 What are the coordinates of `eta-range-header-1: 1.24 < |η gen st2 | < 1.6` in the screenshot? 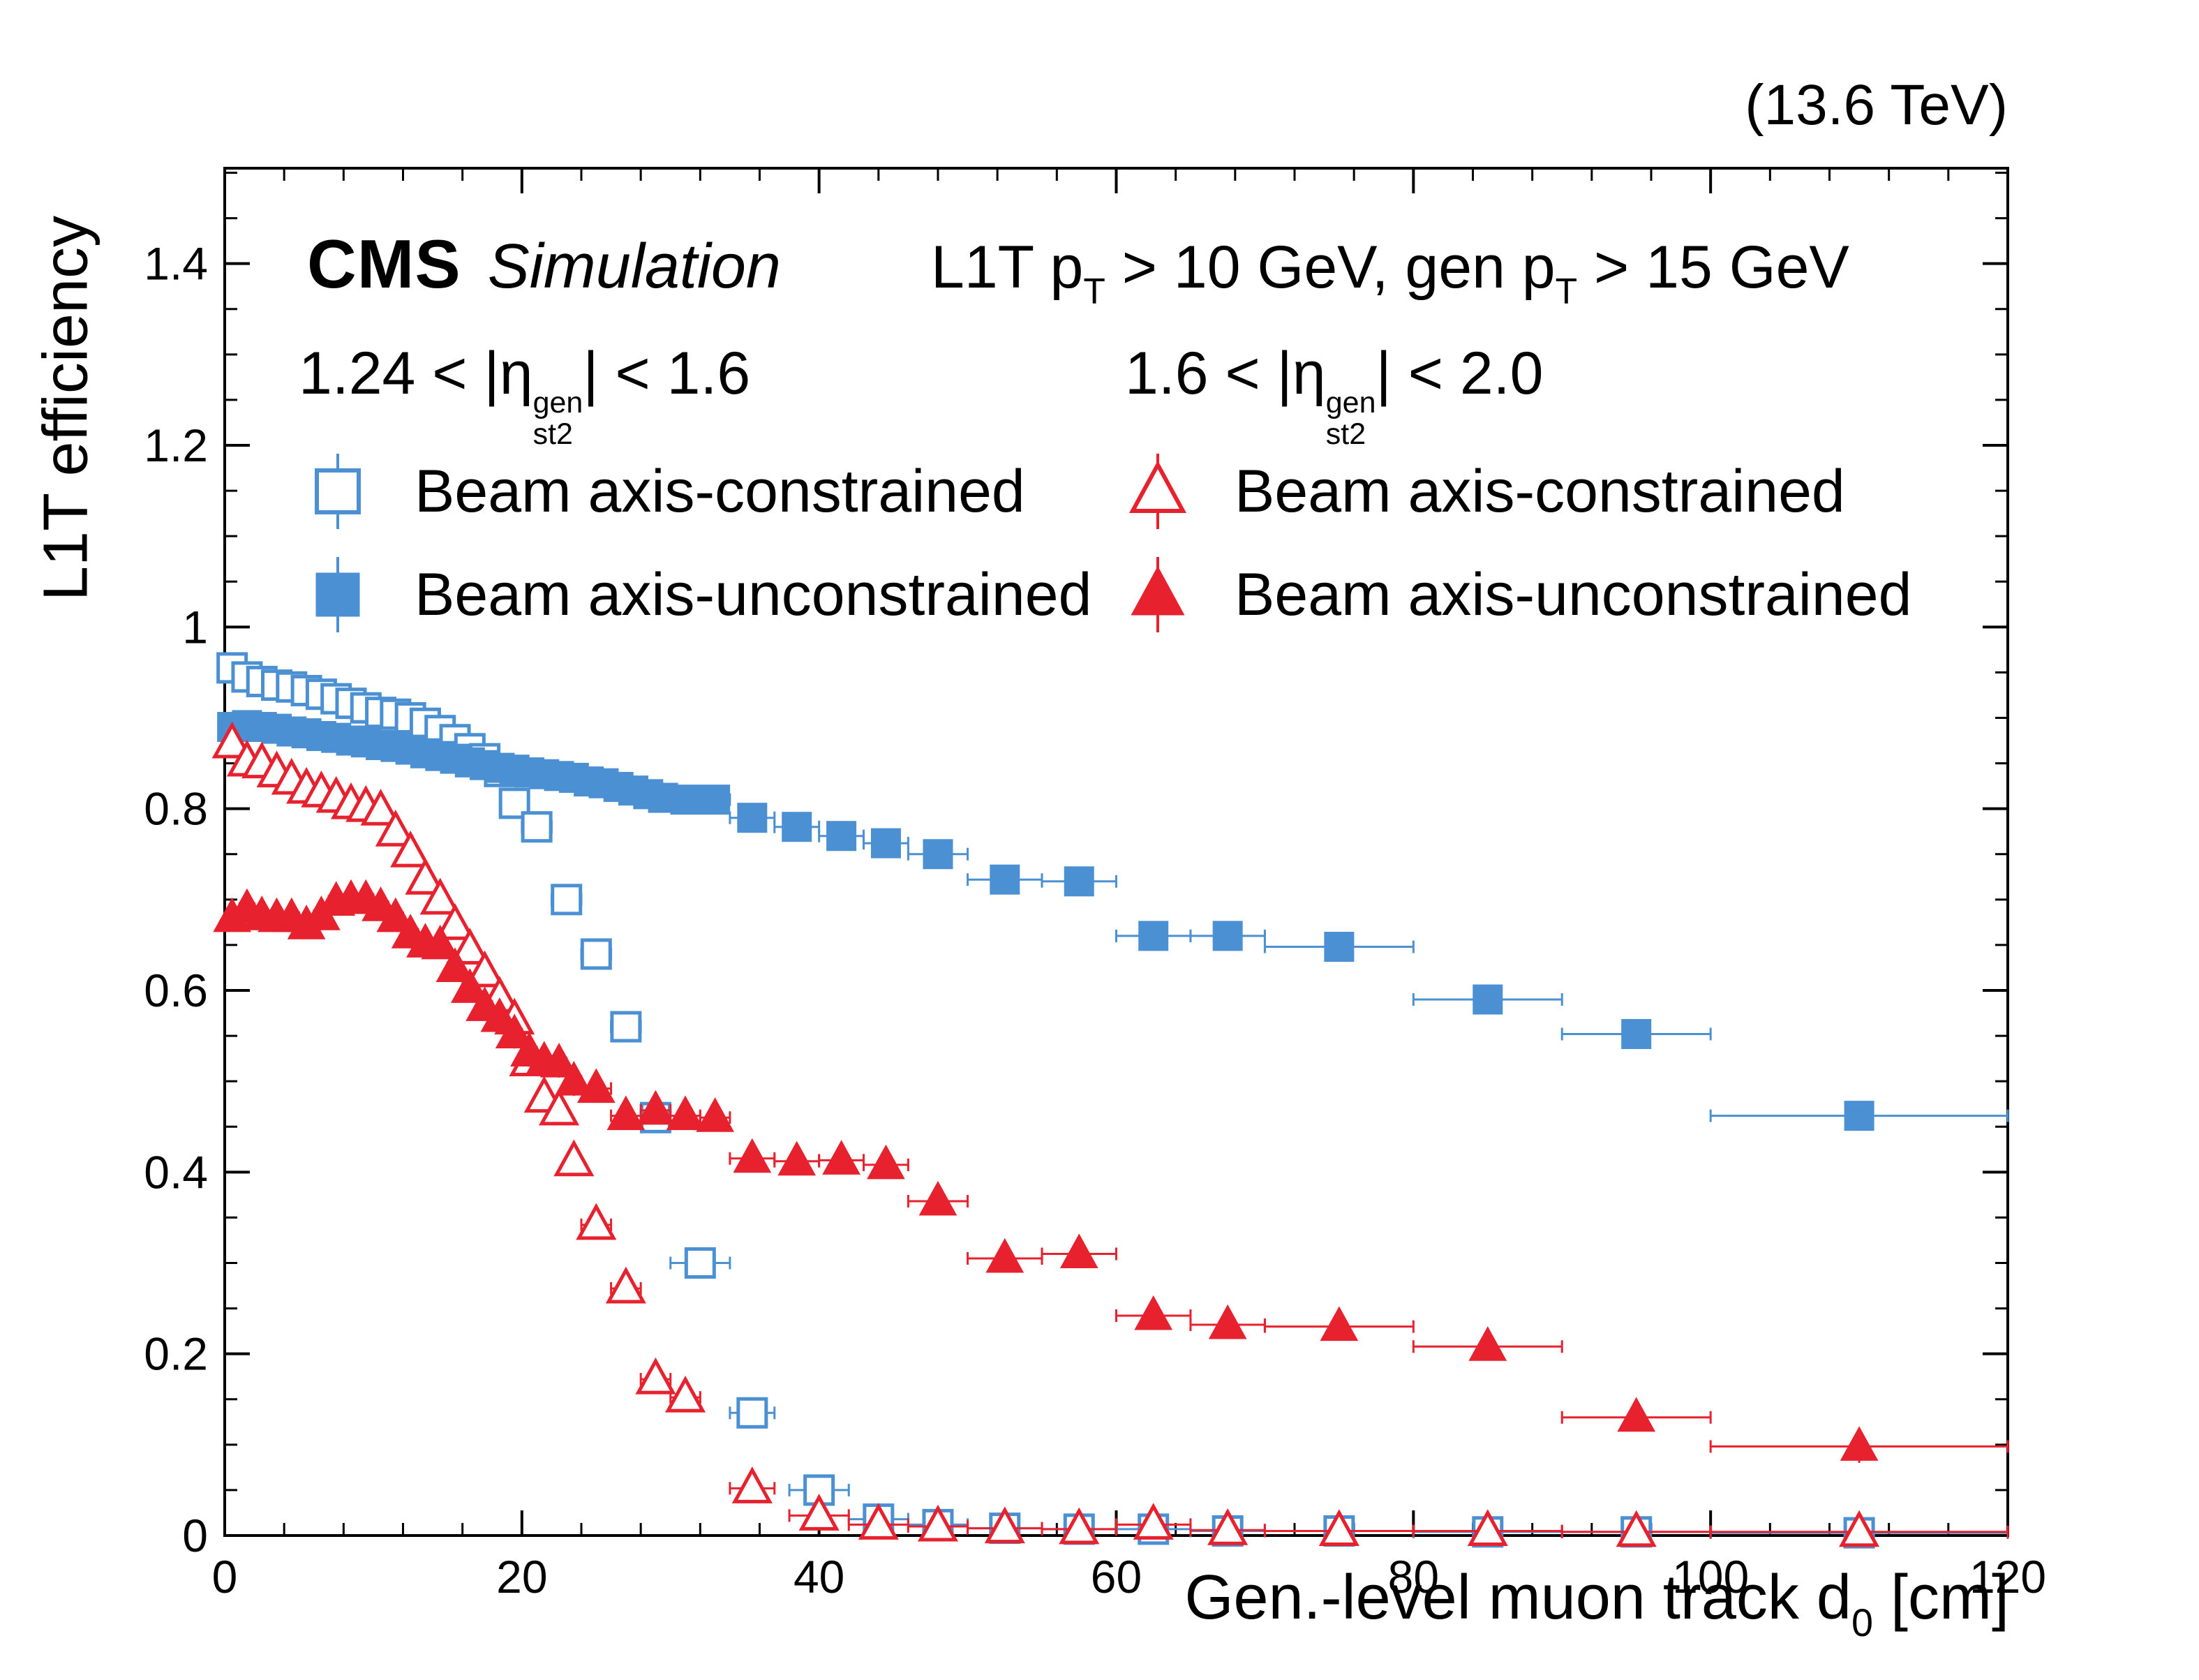 It's located at (525, 395).